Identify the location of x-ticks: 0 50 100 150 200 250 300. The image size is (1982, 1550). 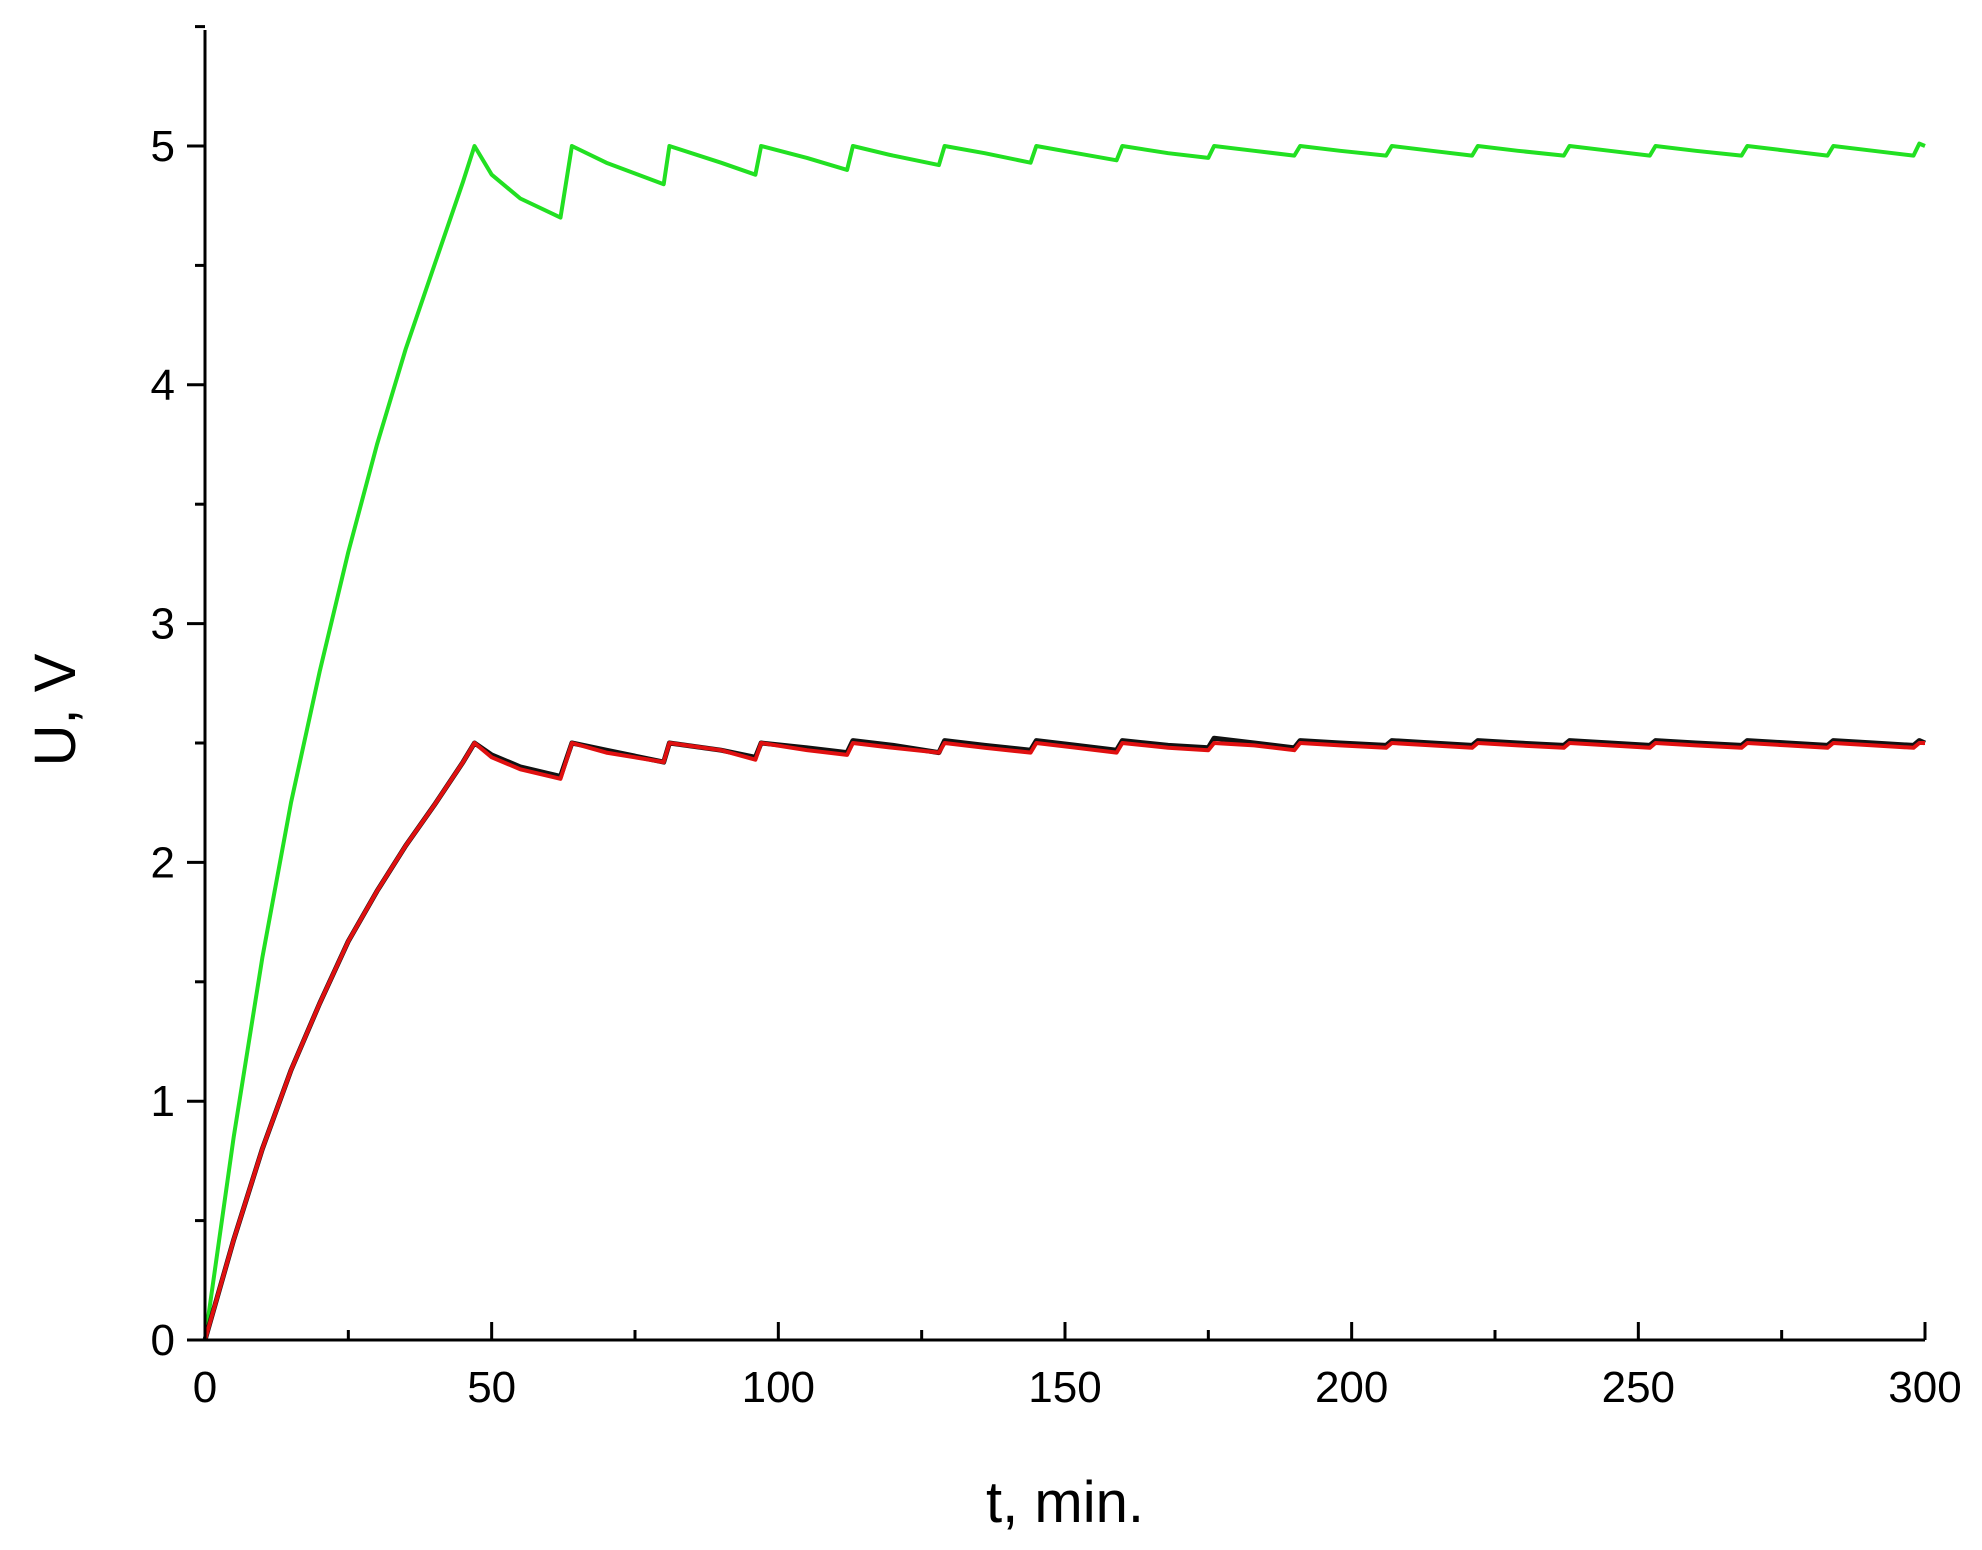
(1077, 1367).